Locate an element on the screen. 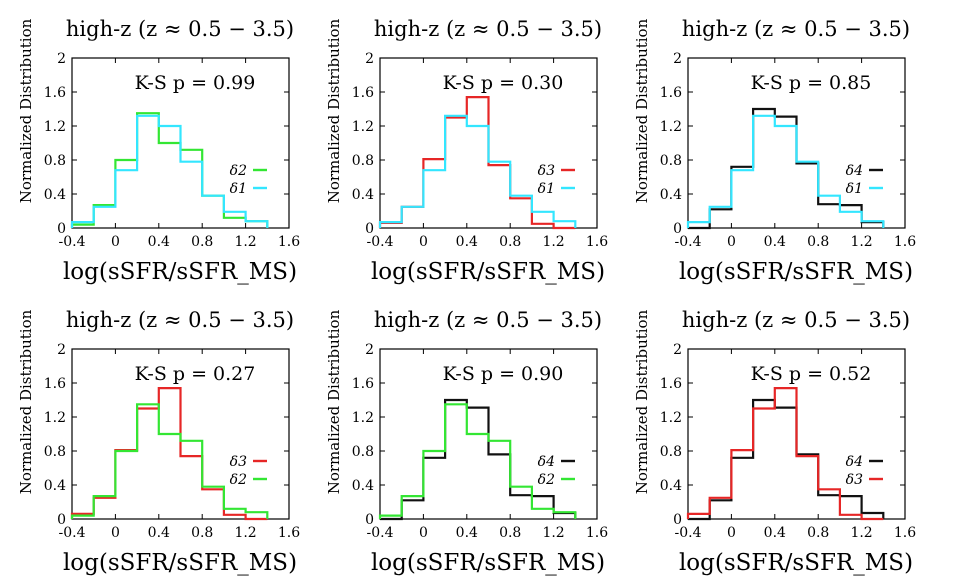 This screenshot has width=969, height=581. ks-annotation: K-S p = 0.99 is located at coordinates (195, 83).